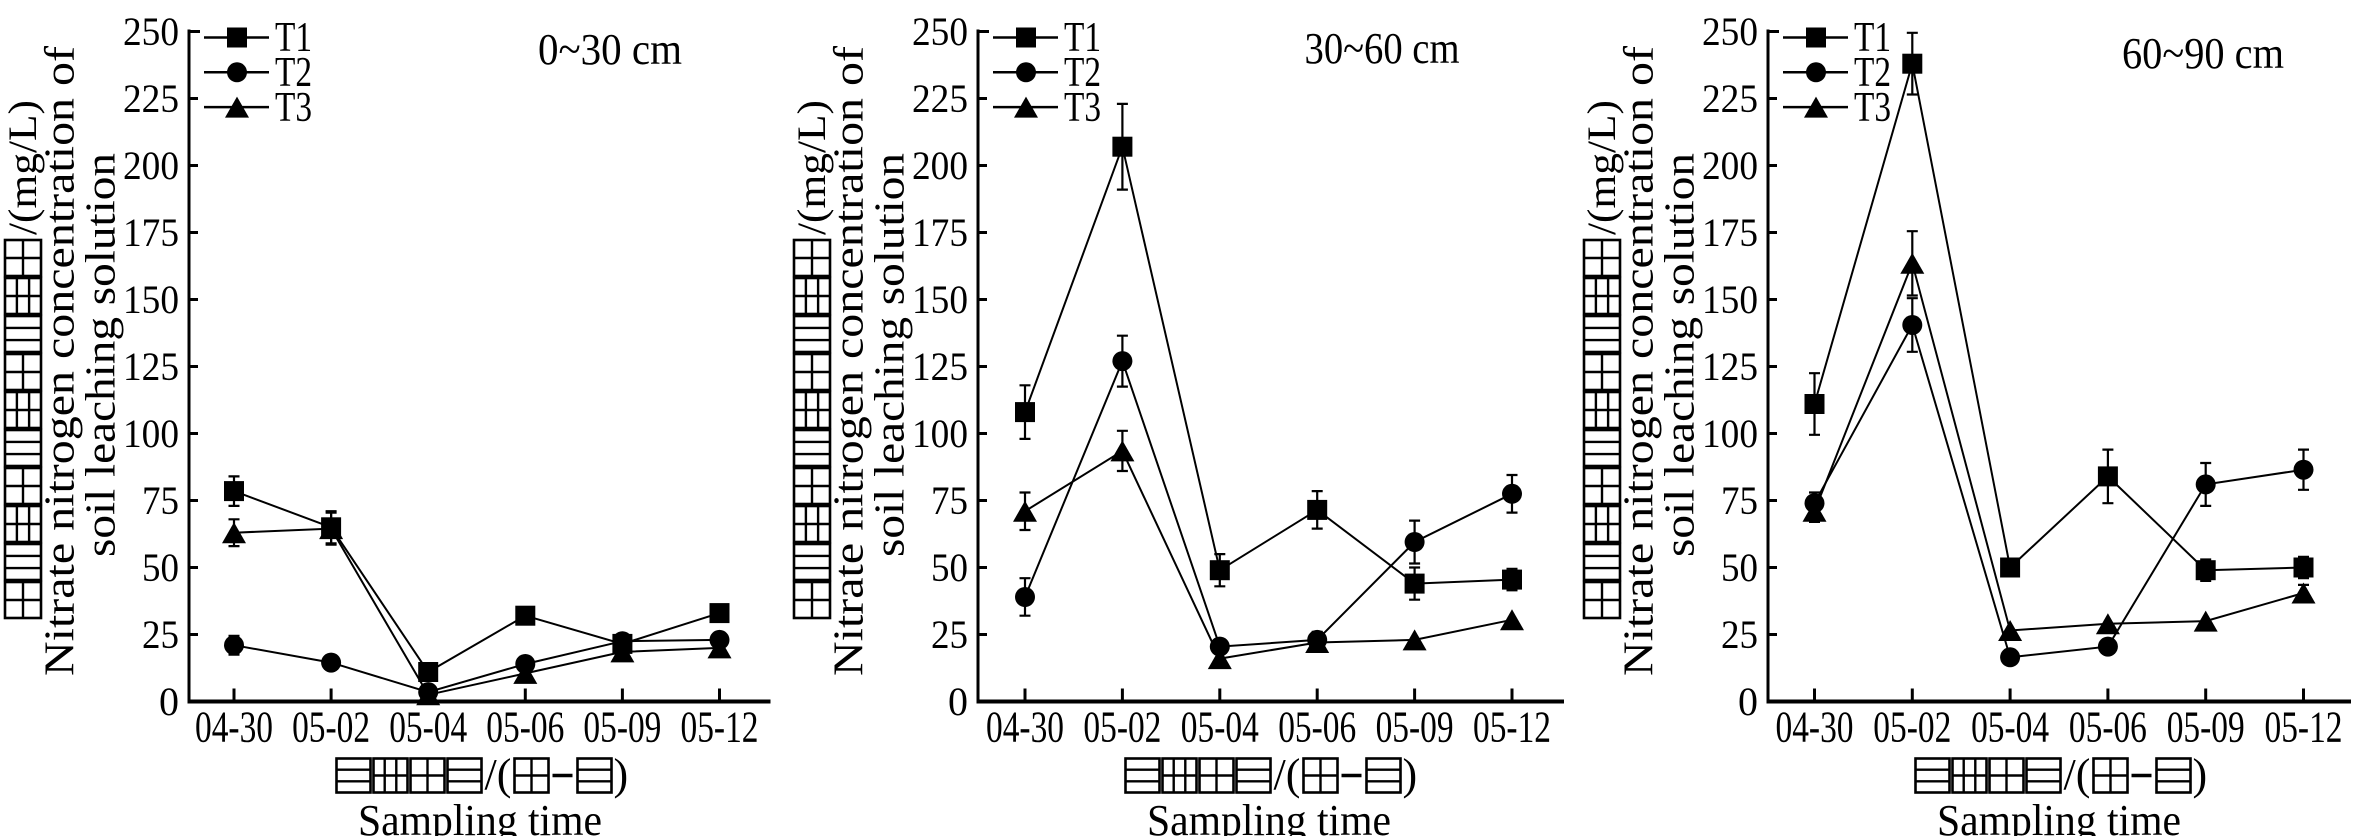 The image size is (2362, 836). I want to click on svg-text: 0~30 cm, so click(610, 49).